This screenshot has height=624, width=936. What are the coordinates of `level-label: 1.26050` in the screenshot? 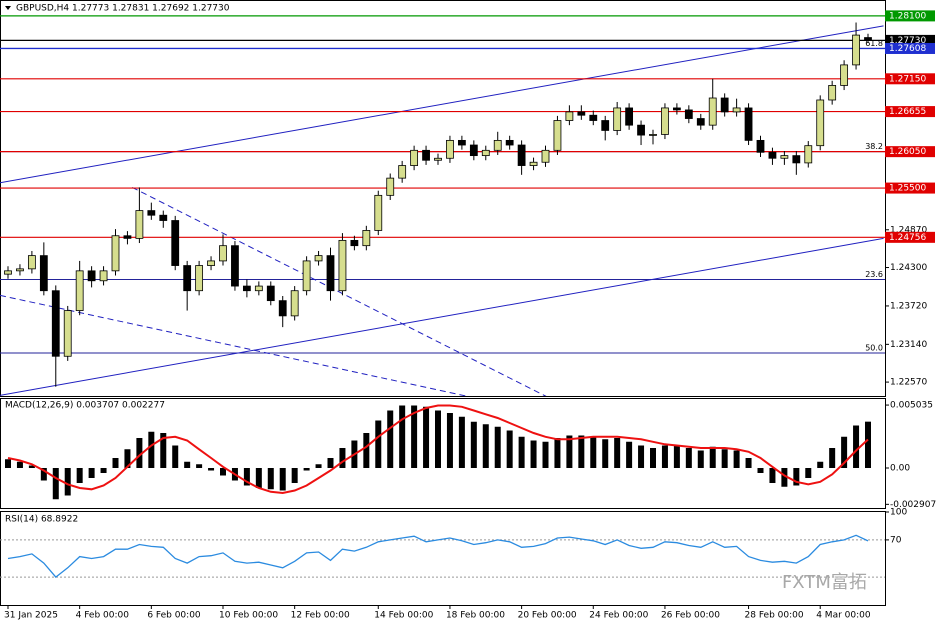 It's located at (907, 152).